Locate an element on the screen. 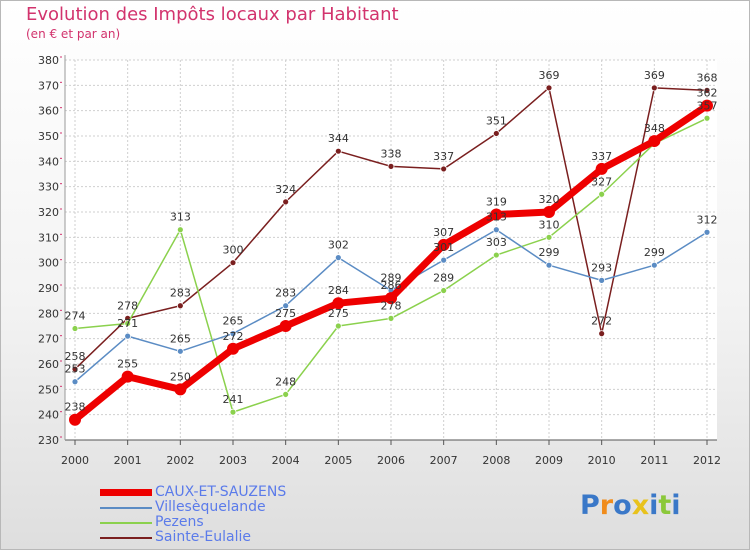  logo-letter: t is located at coordinates (665, 505).